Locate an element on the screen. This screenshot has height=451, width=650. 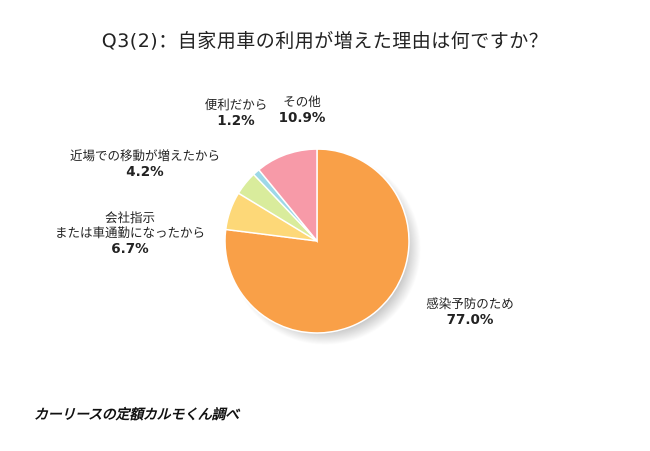
slice-label: 会社指示 is located at coordinates (130, 217).